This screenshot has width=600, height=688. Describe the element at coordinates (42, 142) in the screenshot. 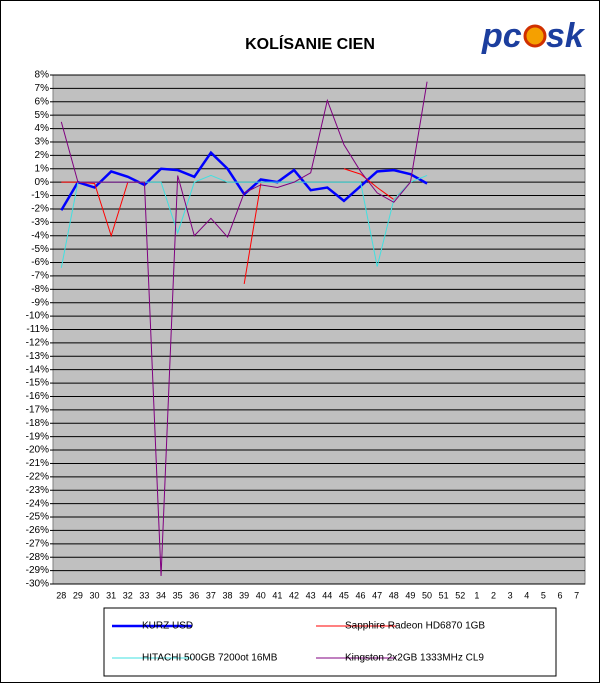

I see `y-tick-label: 3%` at that location.